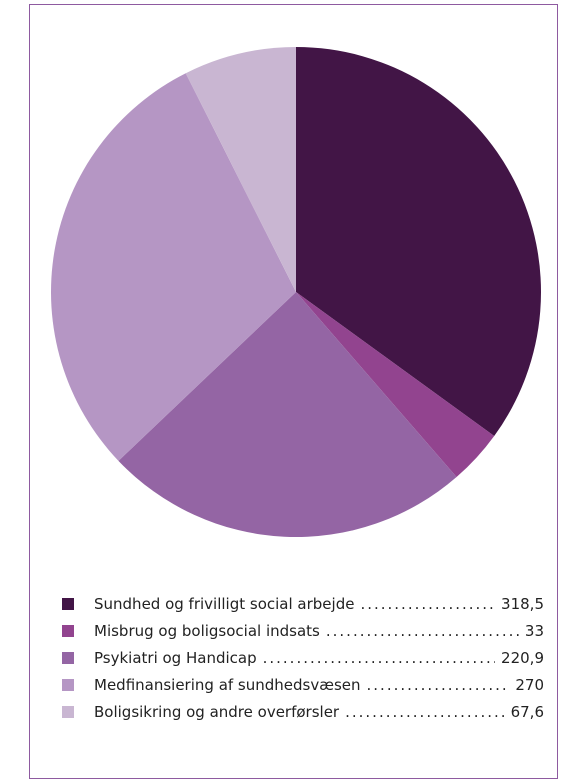 The image size is (563, 784). I want to click on legend-label: Medfinansiering af sundhedsvæsen, so click(227, 684).